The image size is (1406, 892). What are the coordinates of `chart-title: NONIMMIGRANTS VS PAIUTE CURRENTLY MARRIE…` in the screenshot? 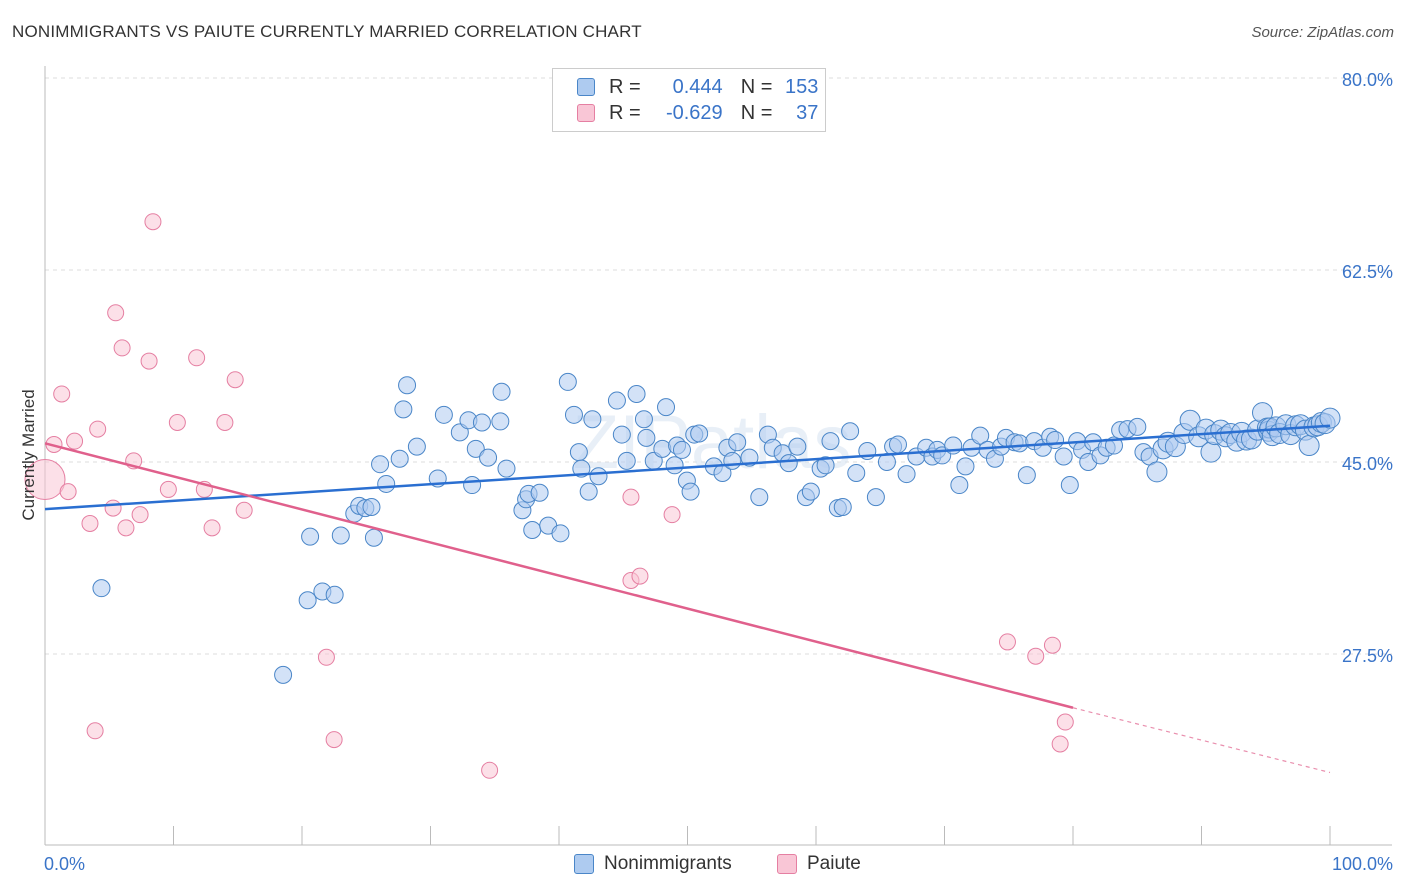 It's located at (327, 31).